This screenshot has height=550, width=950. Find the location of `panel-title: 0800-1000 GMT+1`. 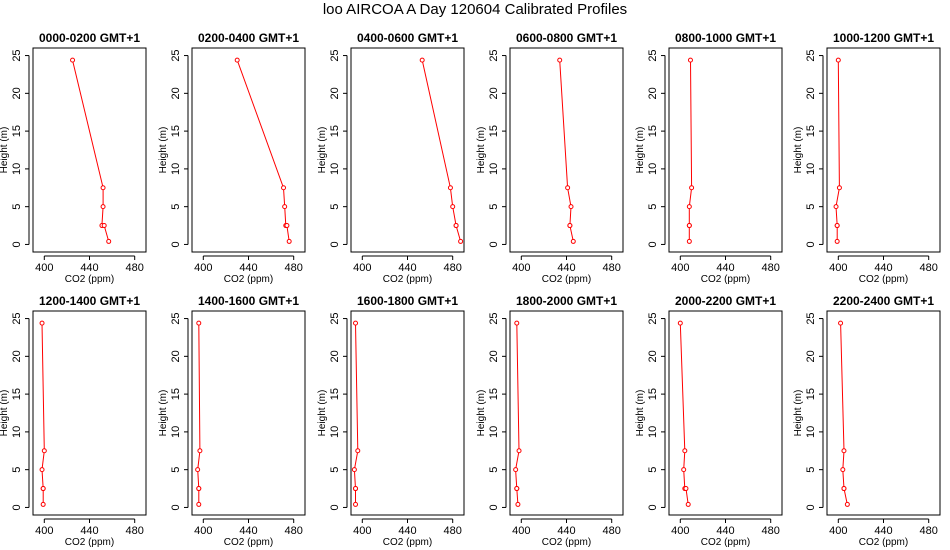

panel-title: 0800-1000 GMT+1 is located at coordinates (725, 38).